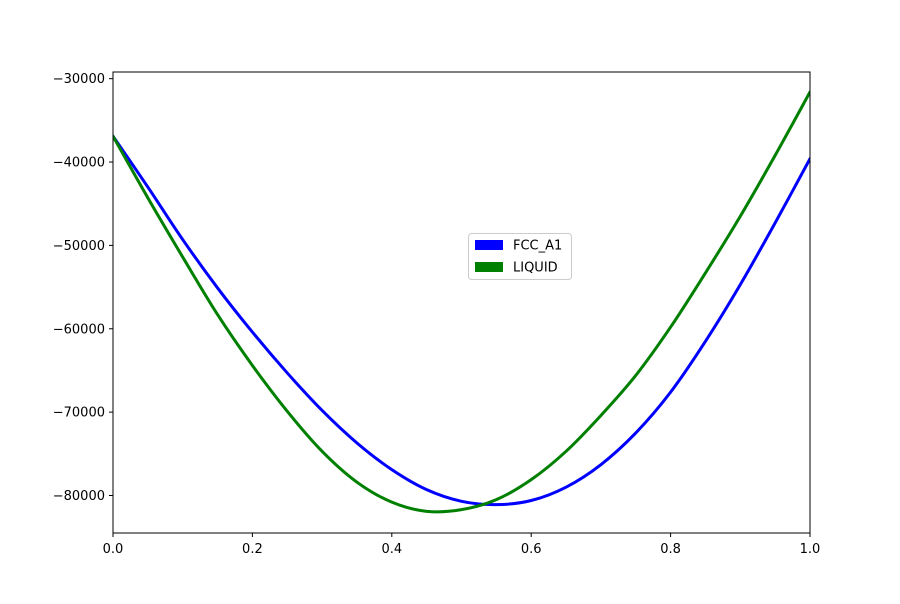 This screenshot has width=900, height=604. I want to click on x-tick-label: 0.4, so click(391, 549).